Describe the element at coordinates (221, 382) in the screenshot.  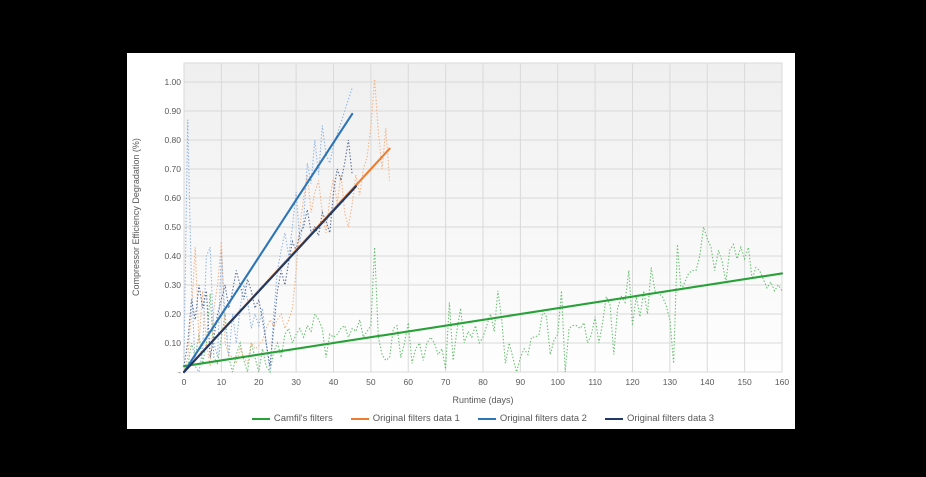
I see `x-tick-label: 10` at that location.